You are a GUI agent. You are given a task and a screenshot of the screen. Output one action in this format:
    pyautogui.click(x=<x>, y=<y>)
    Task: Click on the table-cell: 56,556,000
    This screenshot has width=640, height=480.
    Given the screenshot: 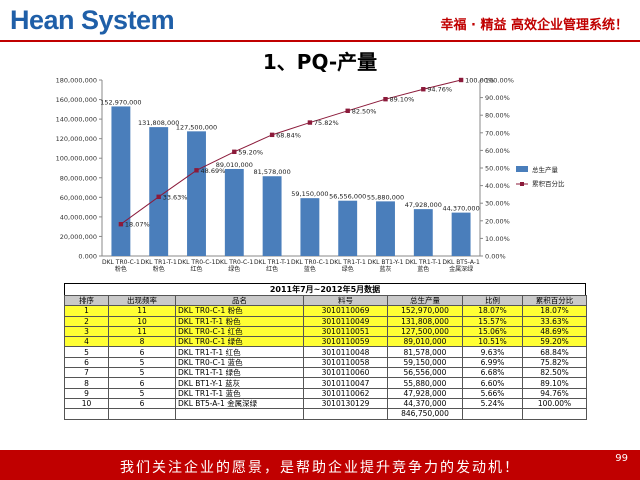 What is the action you would take?
    pyautogui.click(x=425, y=373)
    